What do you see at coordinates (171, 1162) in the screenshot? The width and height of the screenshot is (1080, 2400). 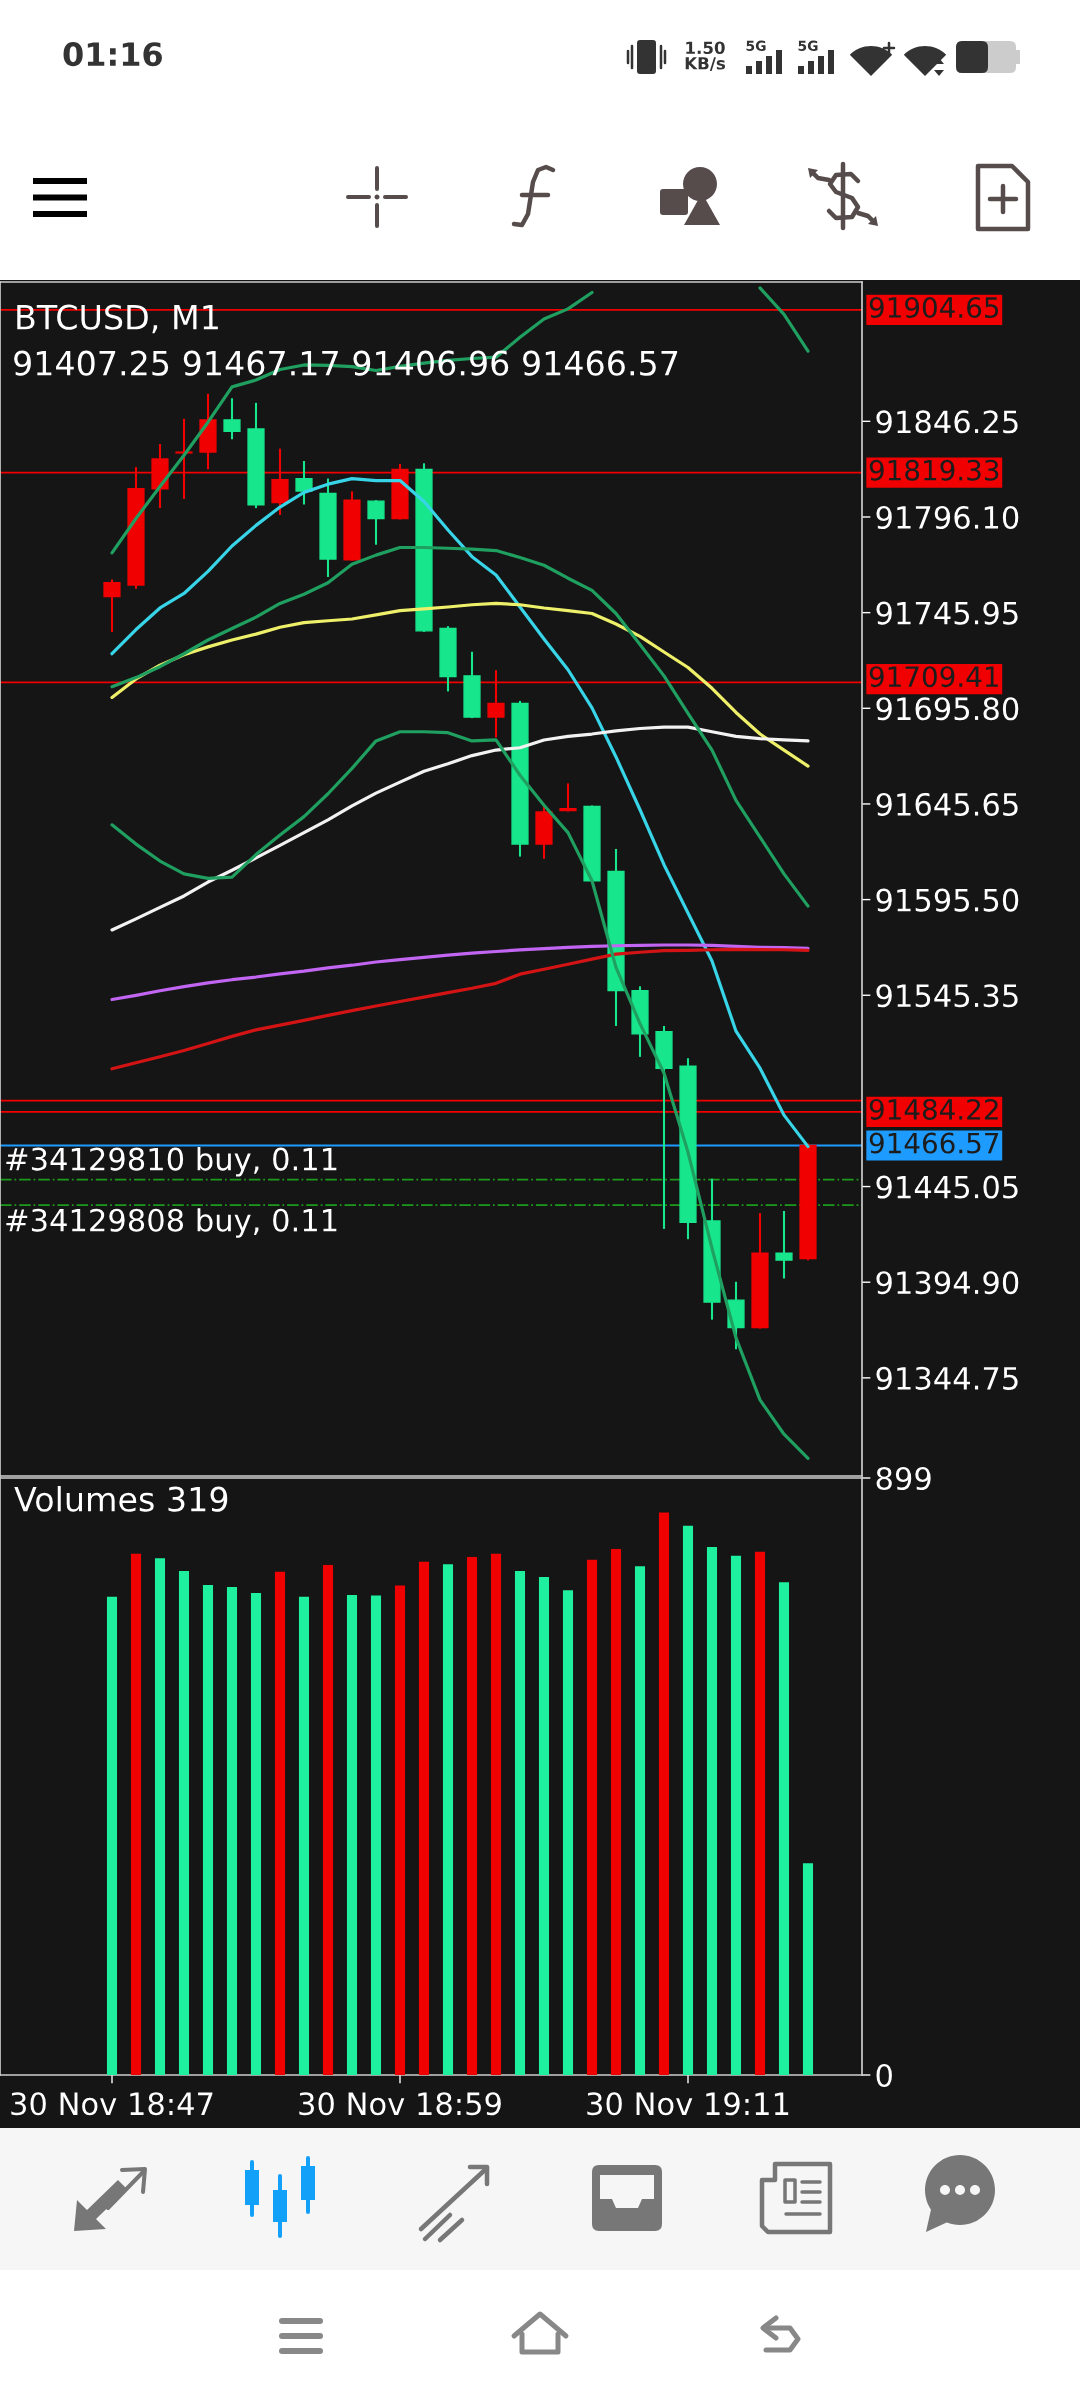 I see `annotation: #34129810 buy, 0.11` at bounding box center [171, 1162].